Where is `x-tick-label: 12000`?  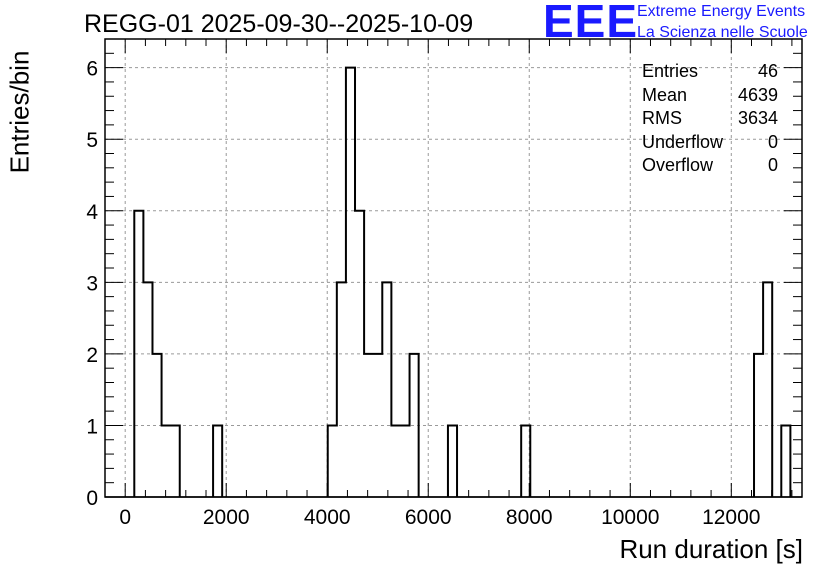 x-tick-label: 12000 is located at coordinates (731, 517).